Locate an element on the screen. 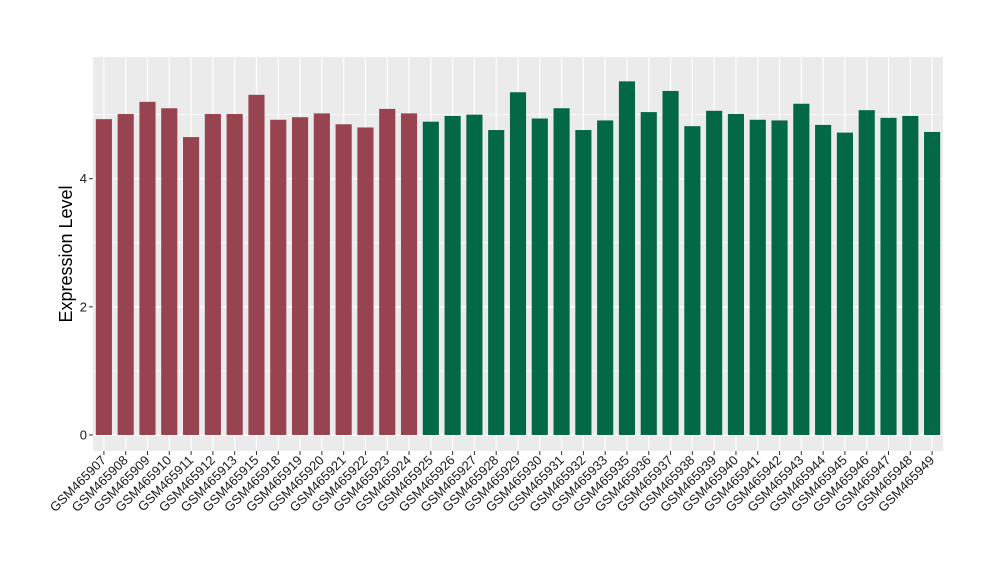 Image resolution: width=1000 pixels, height=580 pixels. y-axis: 0 2 4 is located at coordinates (86, 306).